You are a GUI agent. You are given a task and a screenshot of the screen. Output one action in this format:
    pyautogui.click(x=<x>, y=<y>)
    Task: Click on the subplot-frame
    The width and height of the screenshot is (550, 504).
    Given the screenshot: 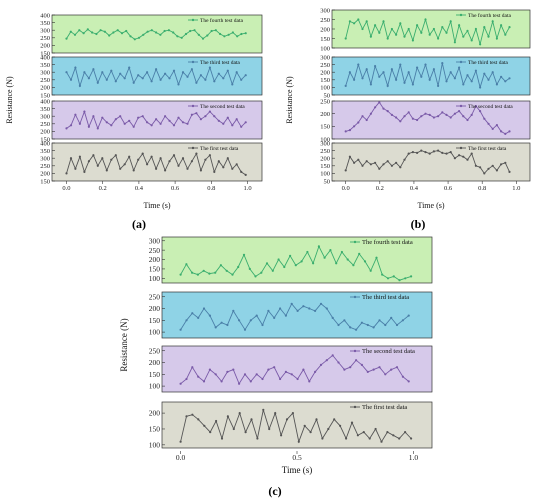 What is the action you would take?
    pyautogui.click(x=297, y=315)
    